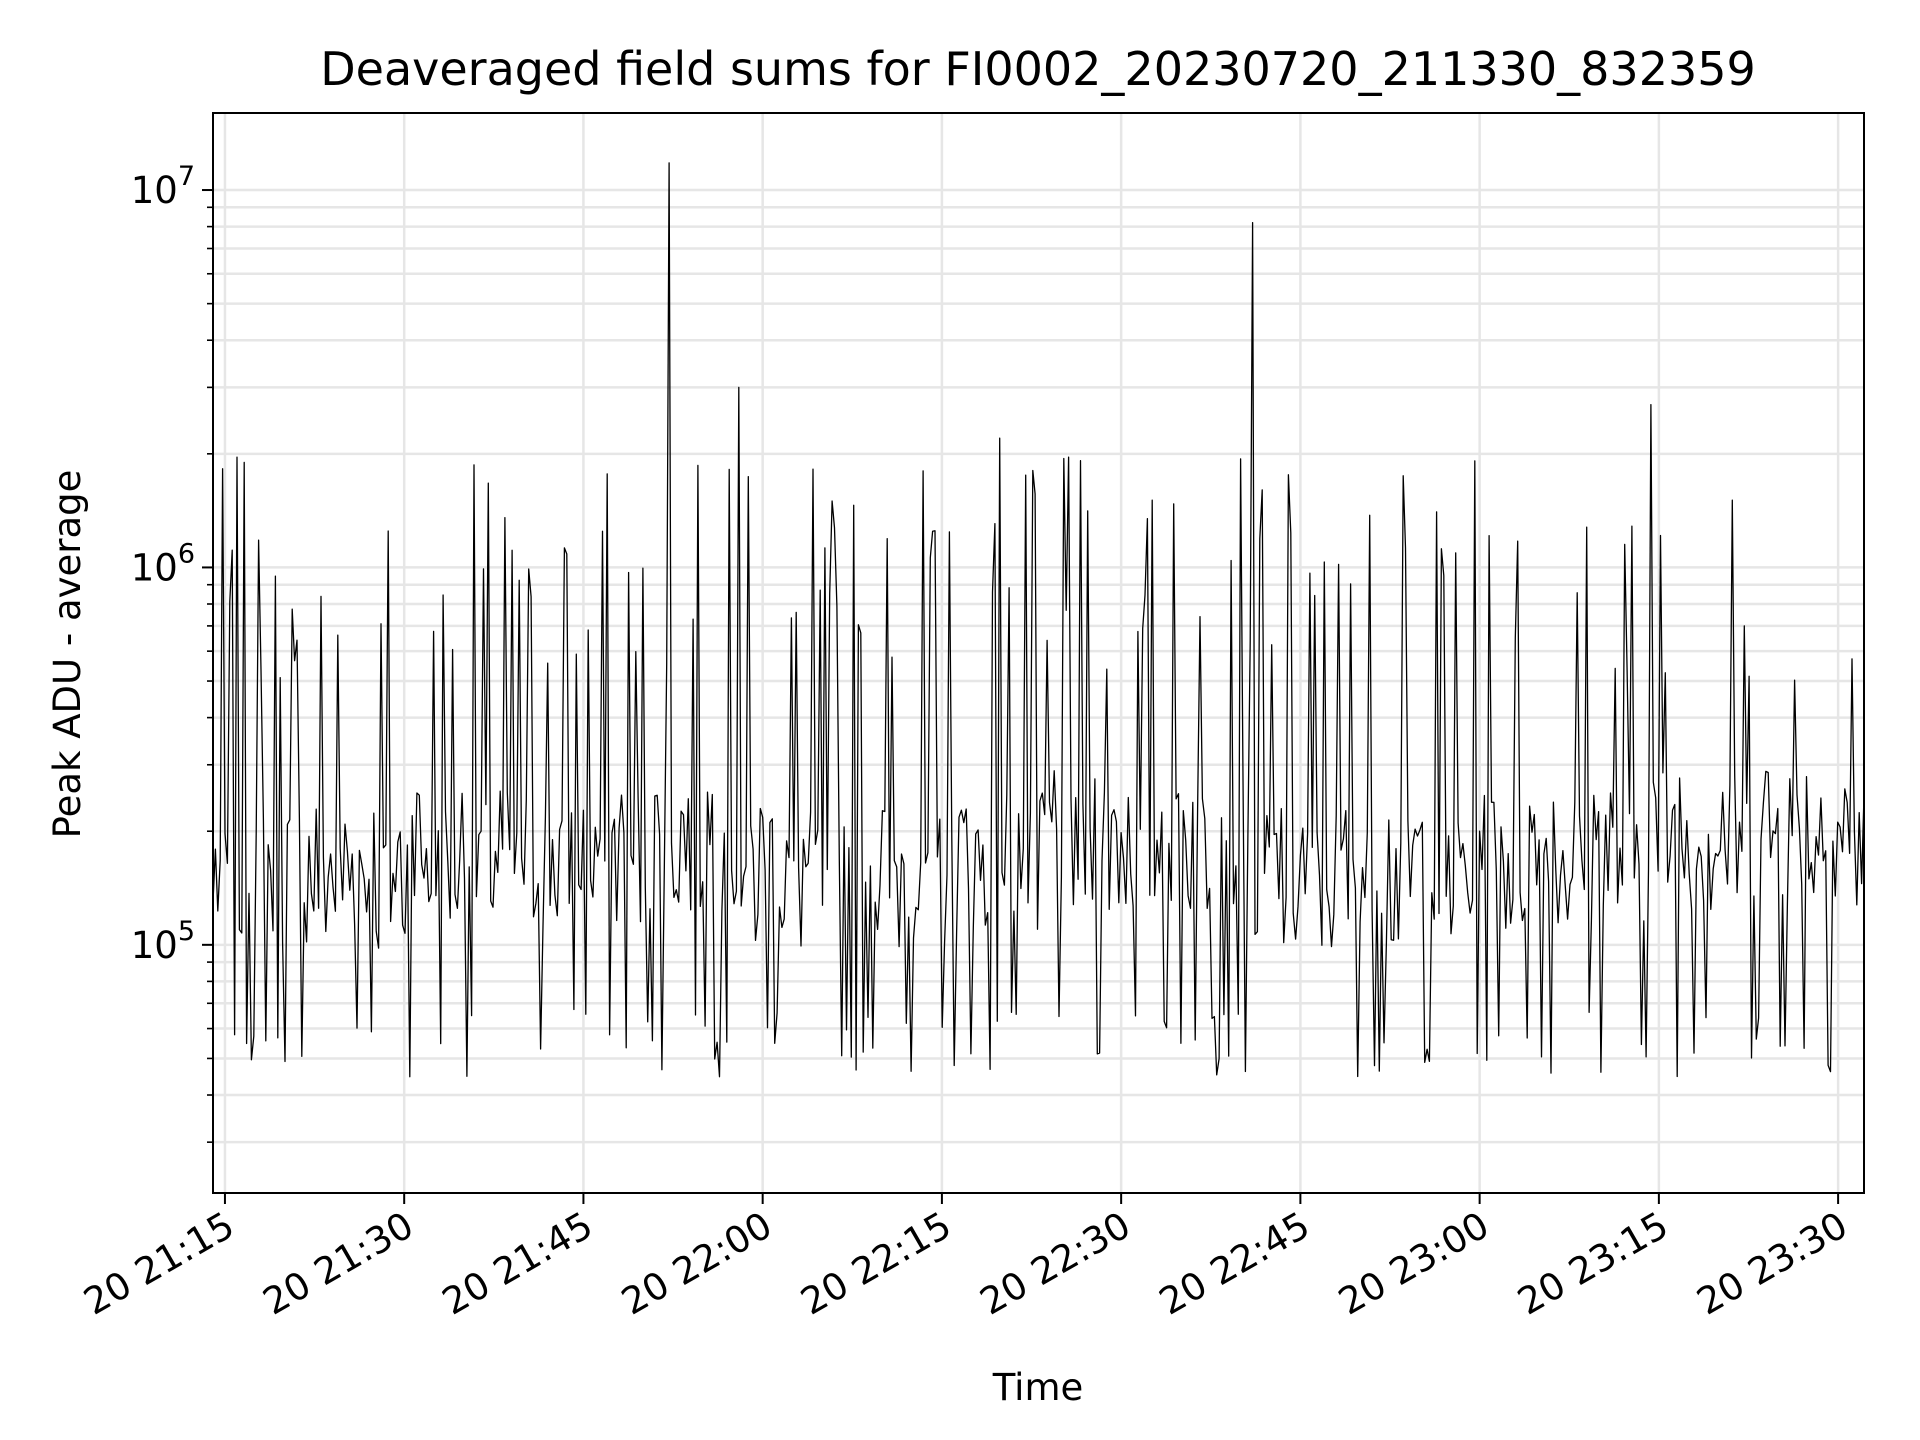 The width and height of the screenshot is (1920, 1440). I want to click on x-axis-label: Time, so click(1038, 1387).